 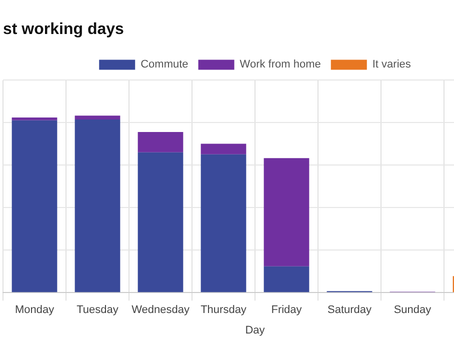 What do you see at coordinates (392, 64) in the screenshot?
I see `legend-label: It varies` at bounding box center [392, 64].